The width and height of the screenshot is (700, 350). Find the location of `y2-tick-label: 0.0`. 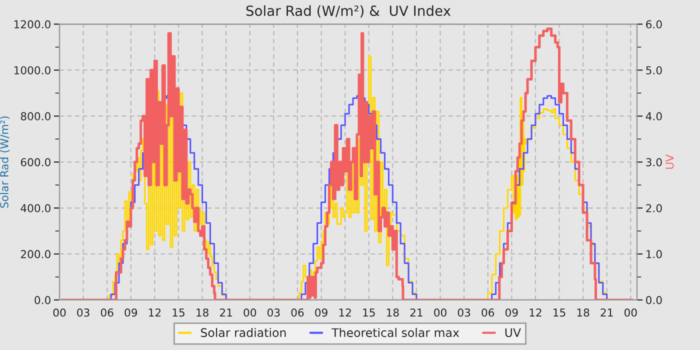

y2-tick-label: 0.0 is located at coordinates (654, 300).